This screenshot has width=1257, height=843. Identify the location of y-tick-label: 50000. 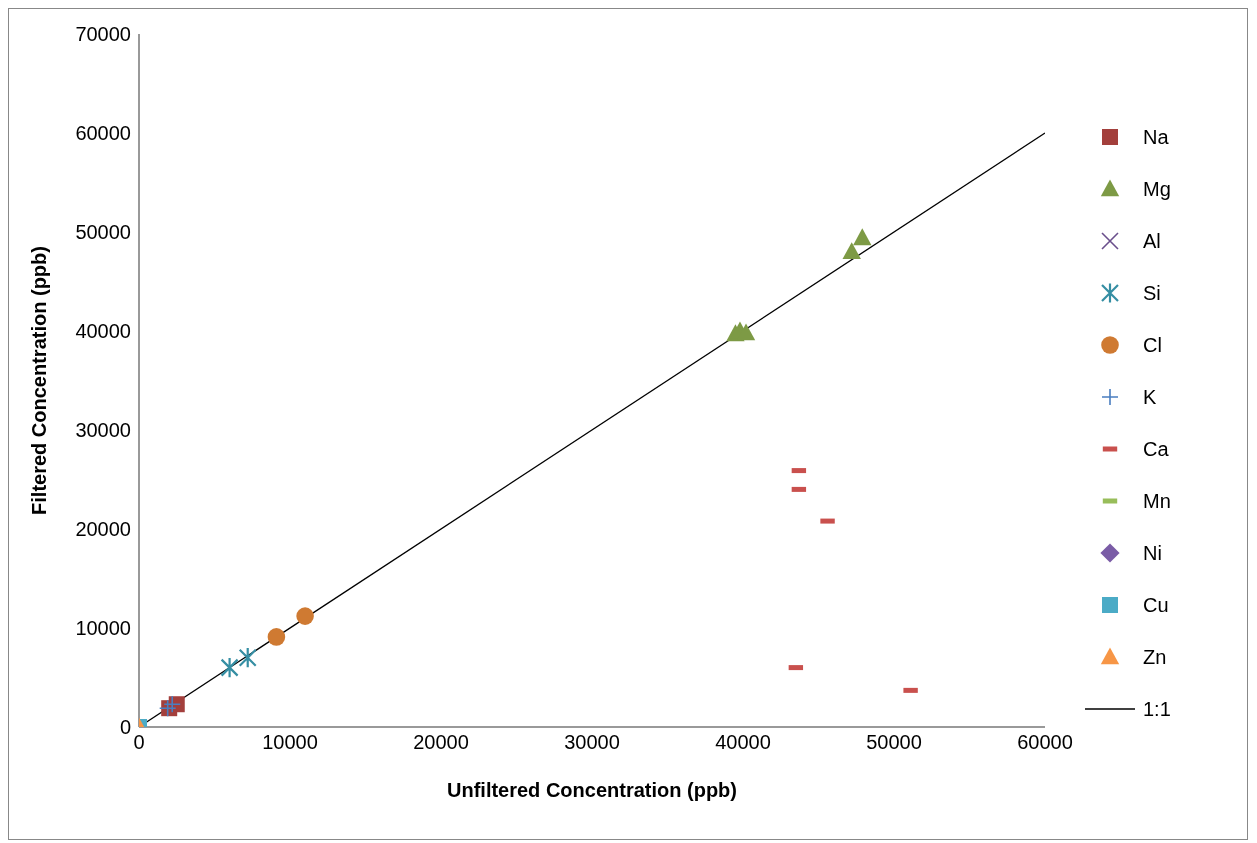
(103, 232).